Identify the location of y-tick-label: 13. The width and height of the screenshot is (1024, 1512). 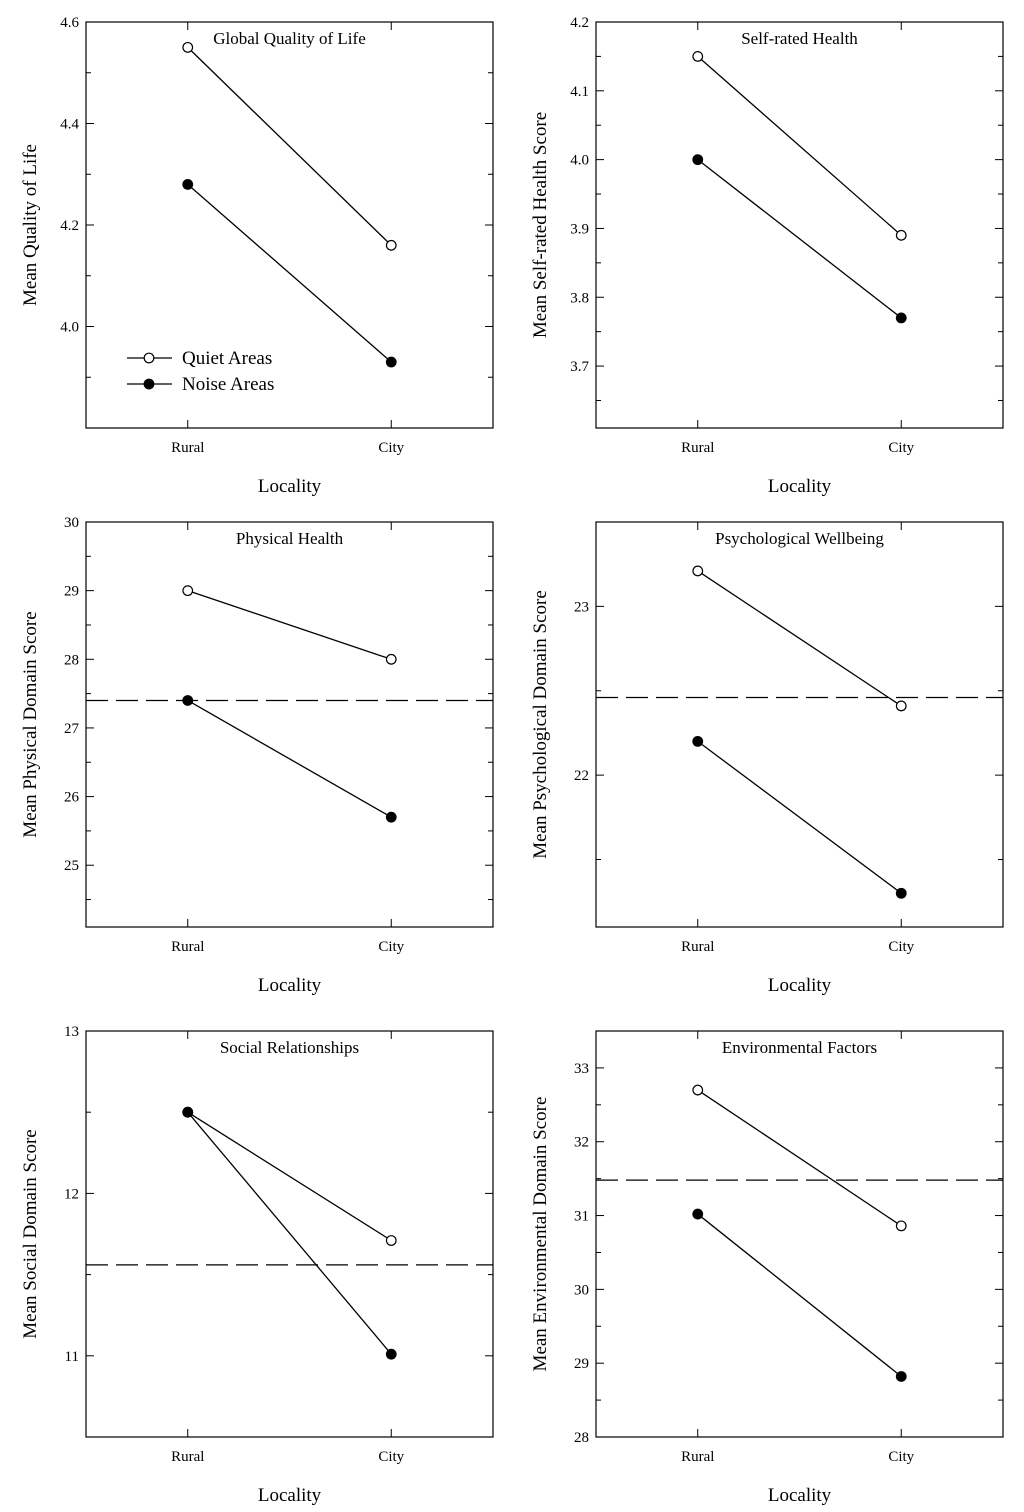
(71, 1032).